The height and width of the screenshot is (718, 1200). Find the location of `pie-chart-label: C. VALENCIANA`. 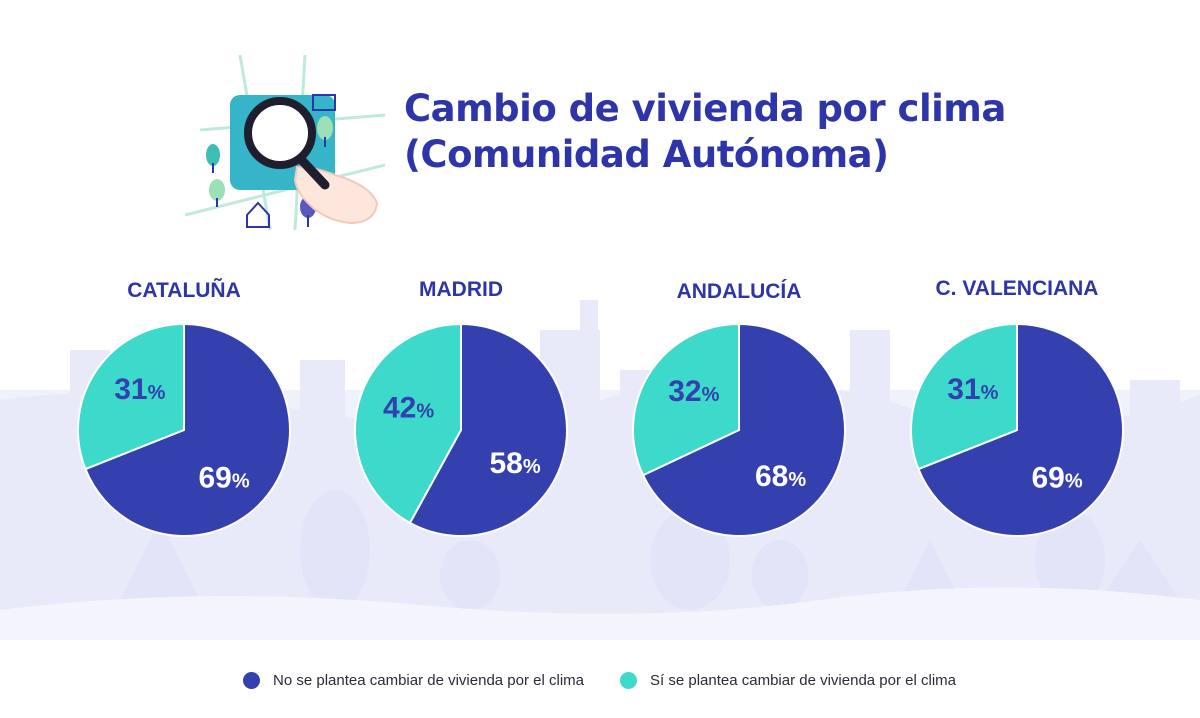

pie-chart-label: C. VALENCIANA is located at coordinates (1017, 288).